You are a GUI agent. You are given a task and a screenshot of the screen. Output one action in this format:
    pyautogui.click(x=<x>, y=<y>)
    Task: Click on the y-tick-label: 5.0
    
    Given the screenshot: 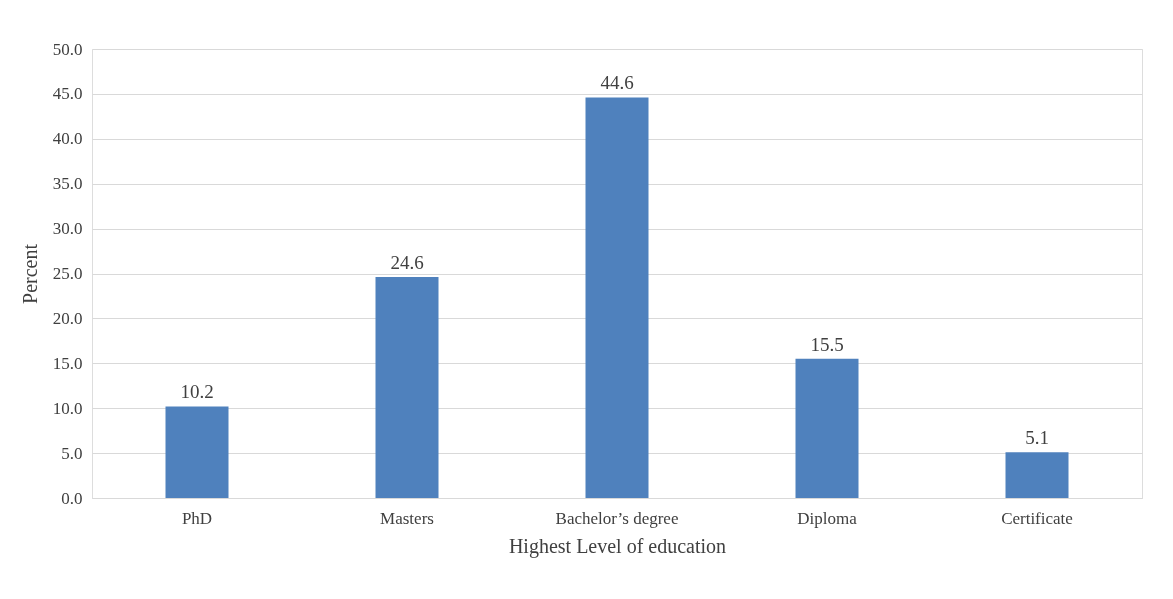 What is the action you would take?
    pyautogui.click(x=72, y=453)
    